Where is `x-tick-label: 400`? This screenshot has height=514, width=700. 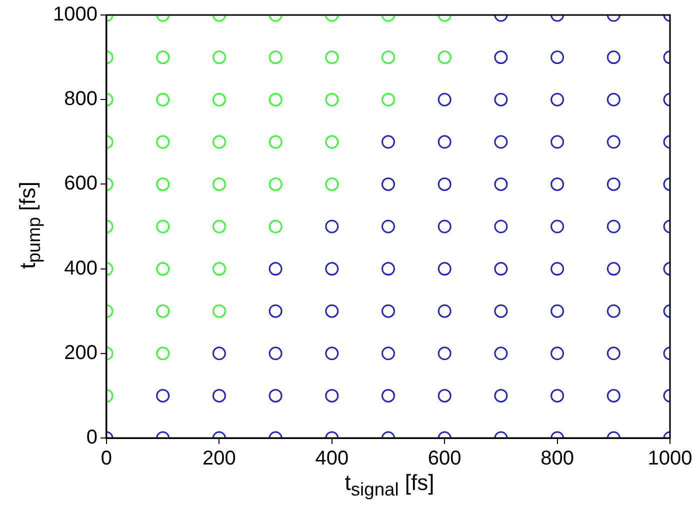
x-tick-label: 400 is located at coordinates (332, 459).